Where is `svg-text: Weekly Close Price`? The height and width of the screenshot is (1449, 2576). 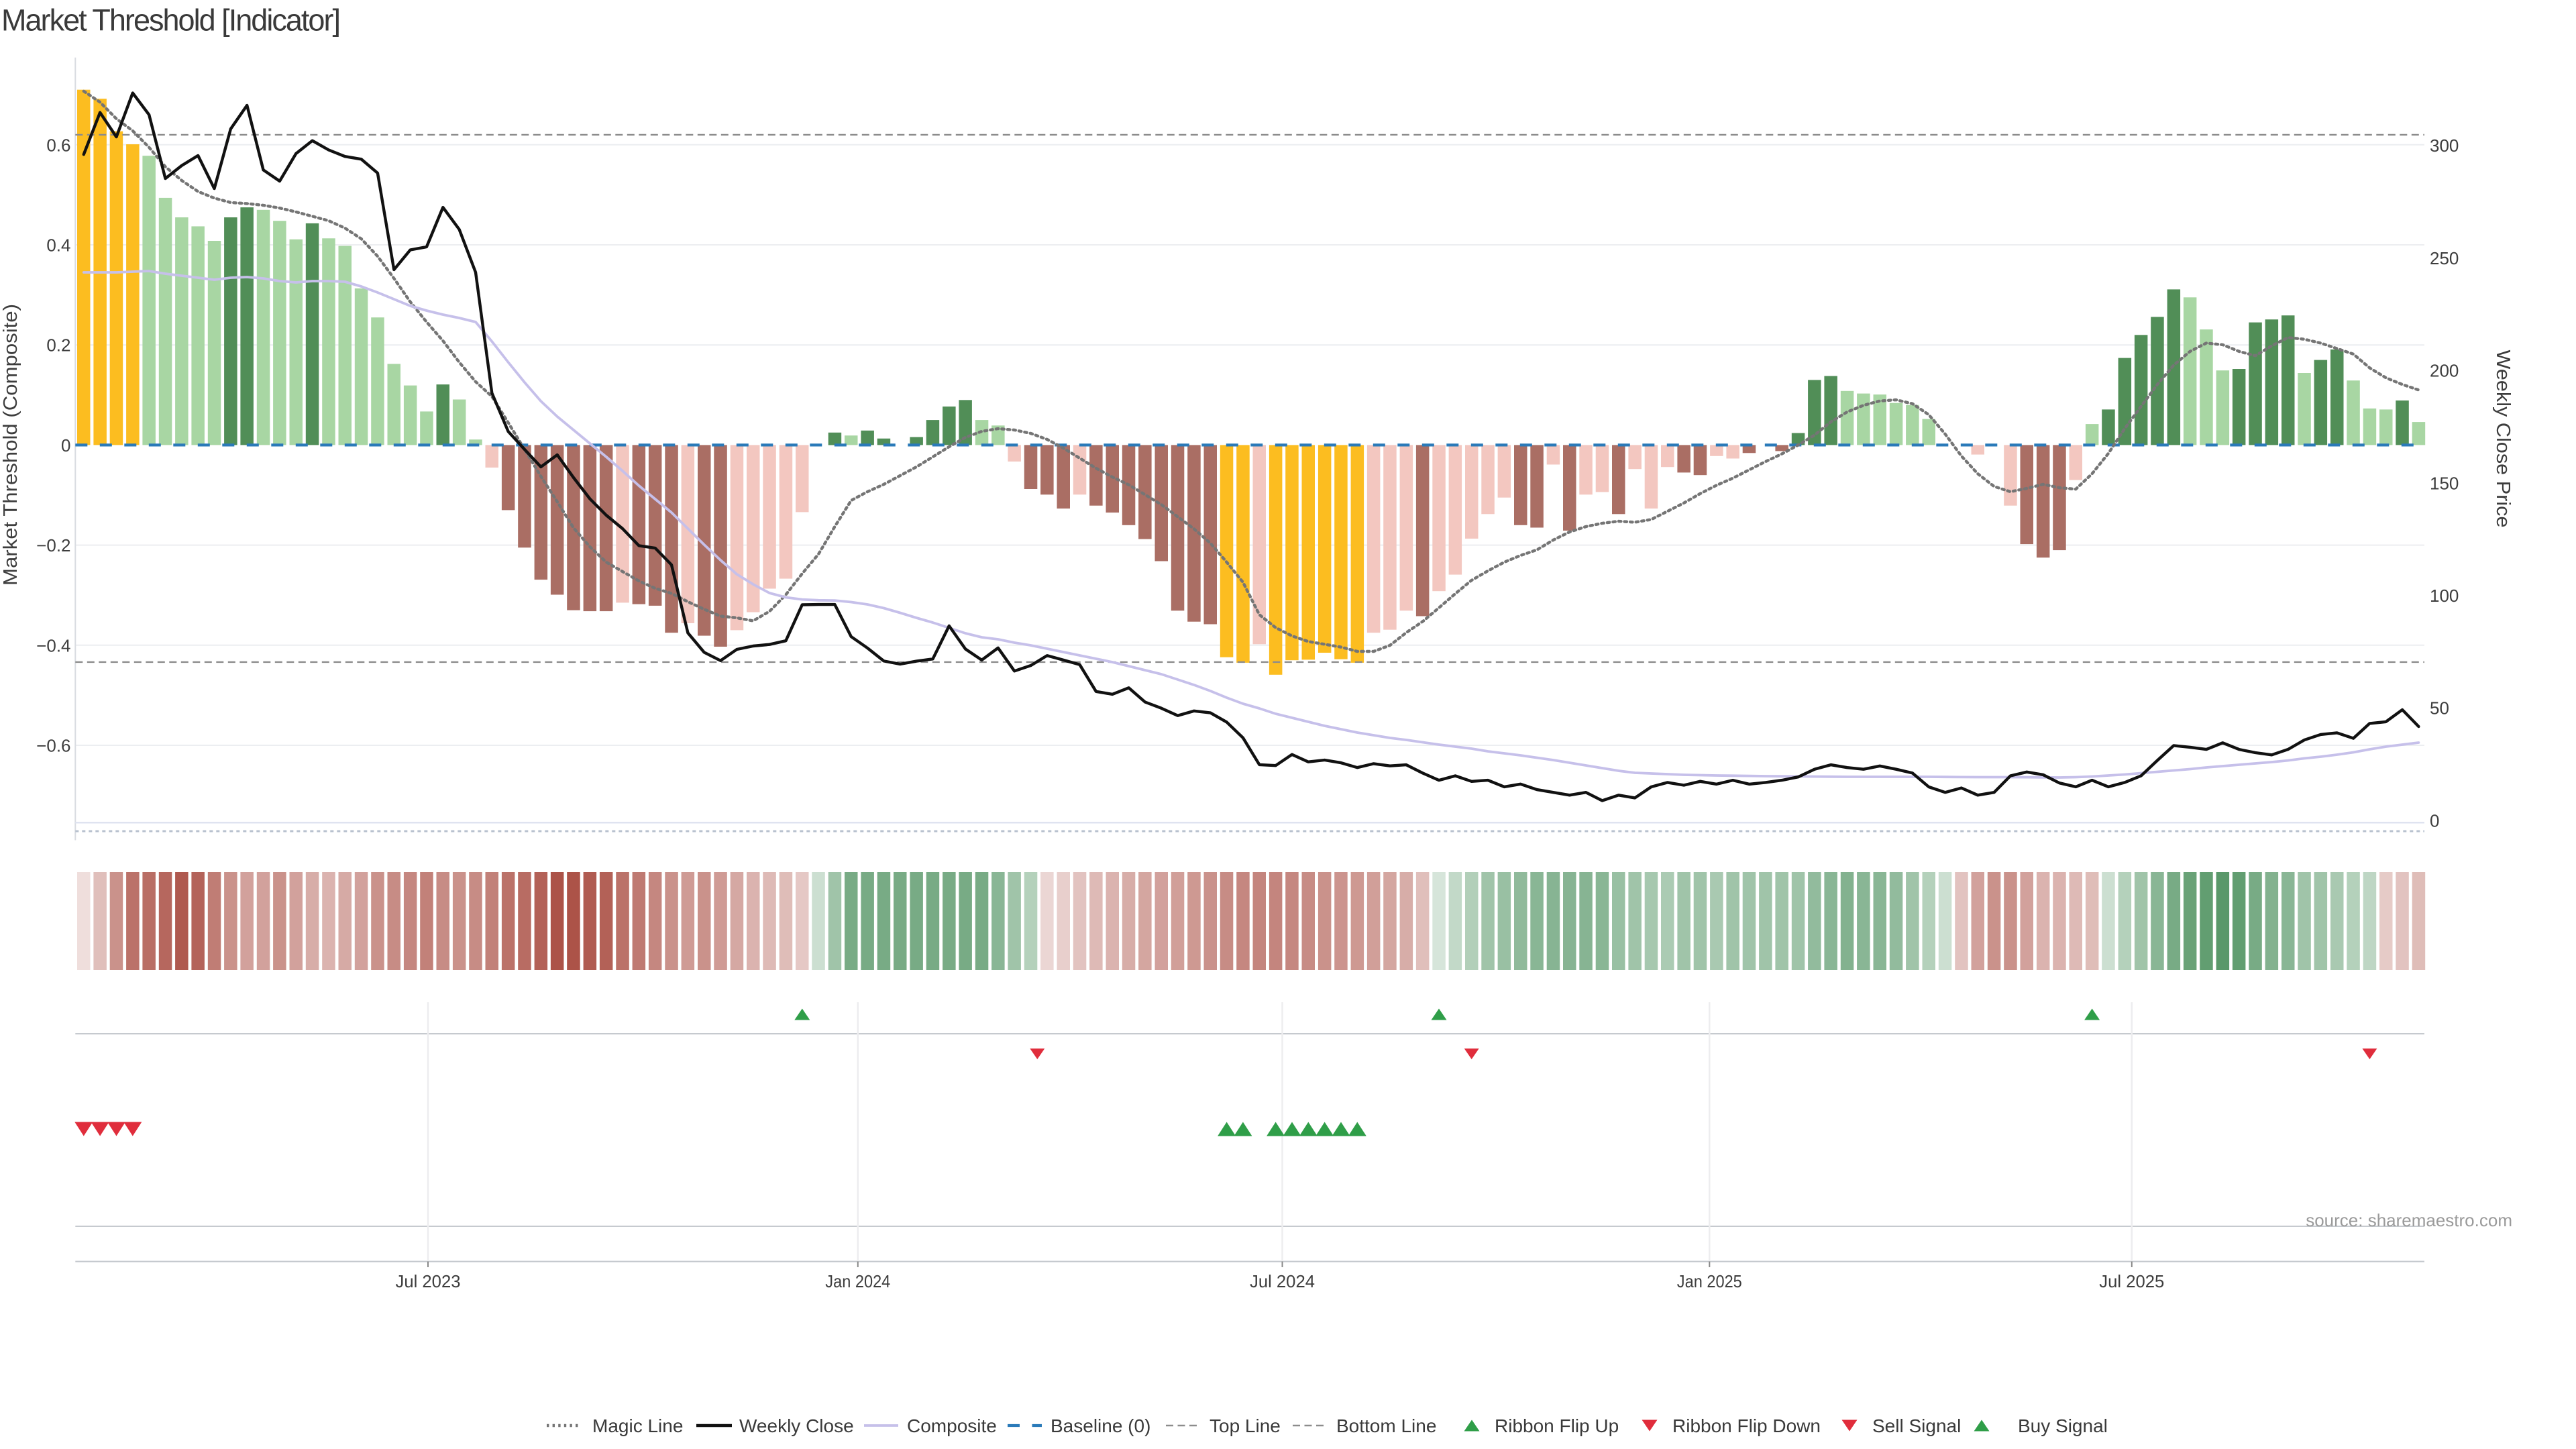 svg-text: Weekly Close Price is located at coordinates (2503, 439).